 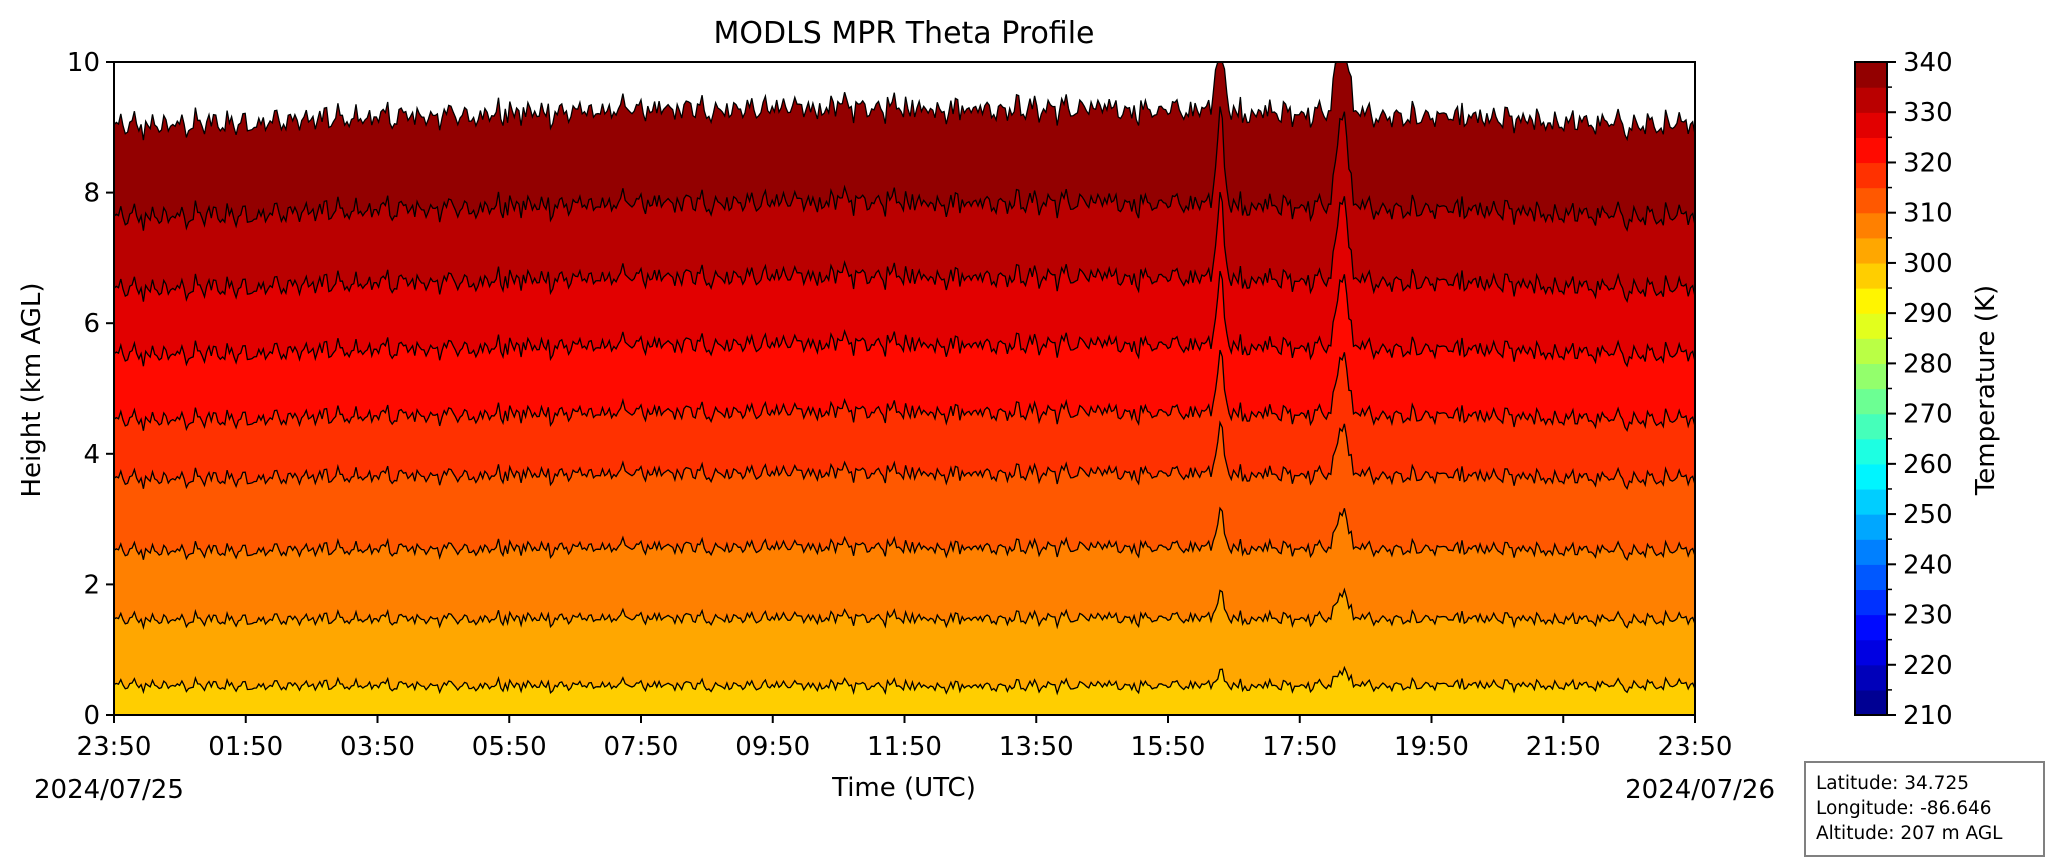 What do you see at coordinates (83, 63) in the screenshot?
I see `y-tick-label: 10` at bounding box center [83, 63].